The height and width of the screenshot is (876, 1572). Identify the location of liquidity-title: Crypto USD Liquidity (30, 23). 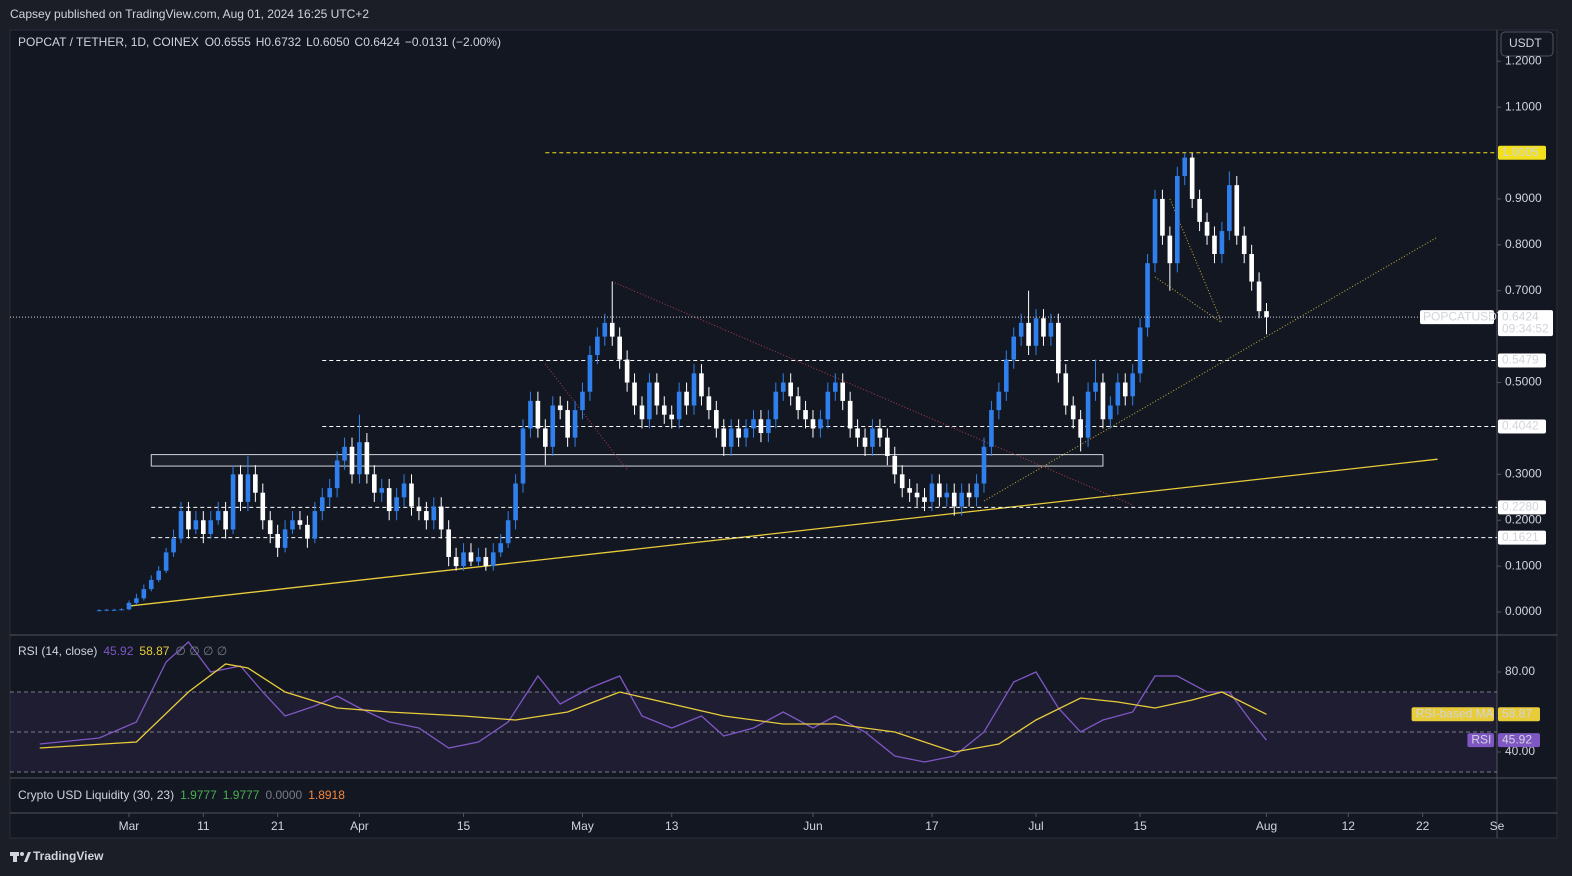
(96, 795).